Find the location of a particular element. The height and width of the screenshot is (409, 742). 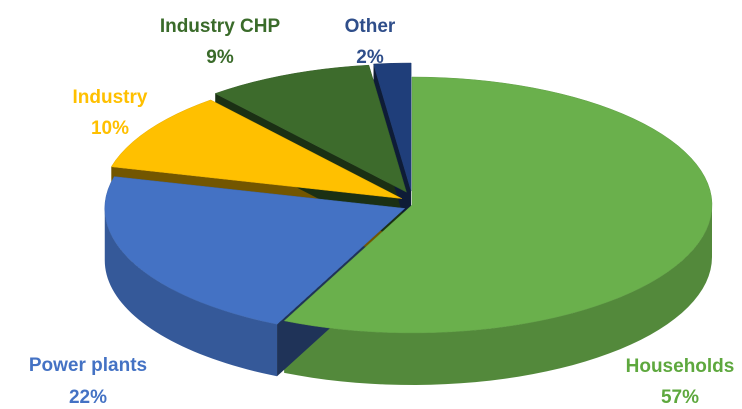

slice-label: Other is located at coordinates (370, 26).